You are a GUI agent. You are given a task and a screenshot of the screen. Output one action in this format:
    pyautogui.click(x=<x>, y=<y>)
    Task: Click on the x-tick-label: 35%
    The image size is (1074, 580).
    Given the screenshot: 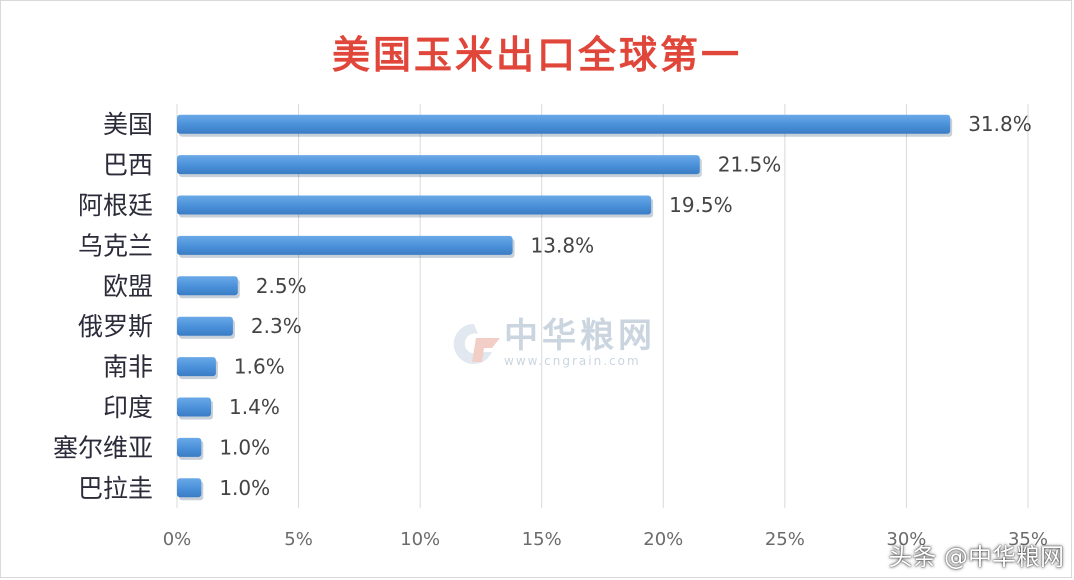 What is the action you would take?
    pyautogui.click(x=1028, y=539)
    